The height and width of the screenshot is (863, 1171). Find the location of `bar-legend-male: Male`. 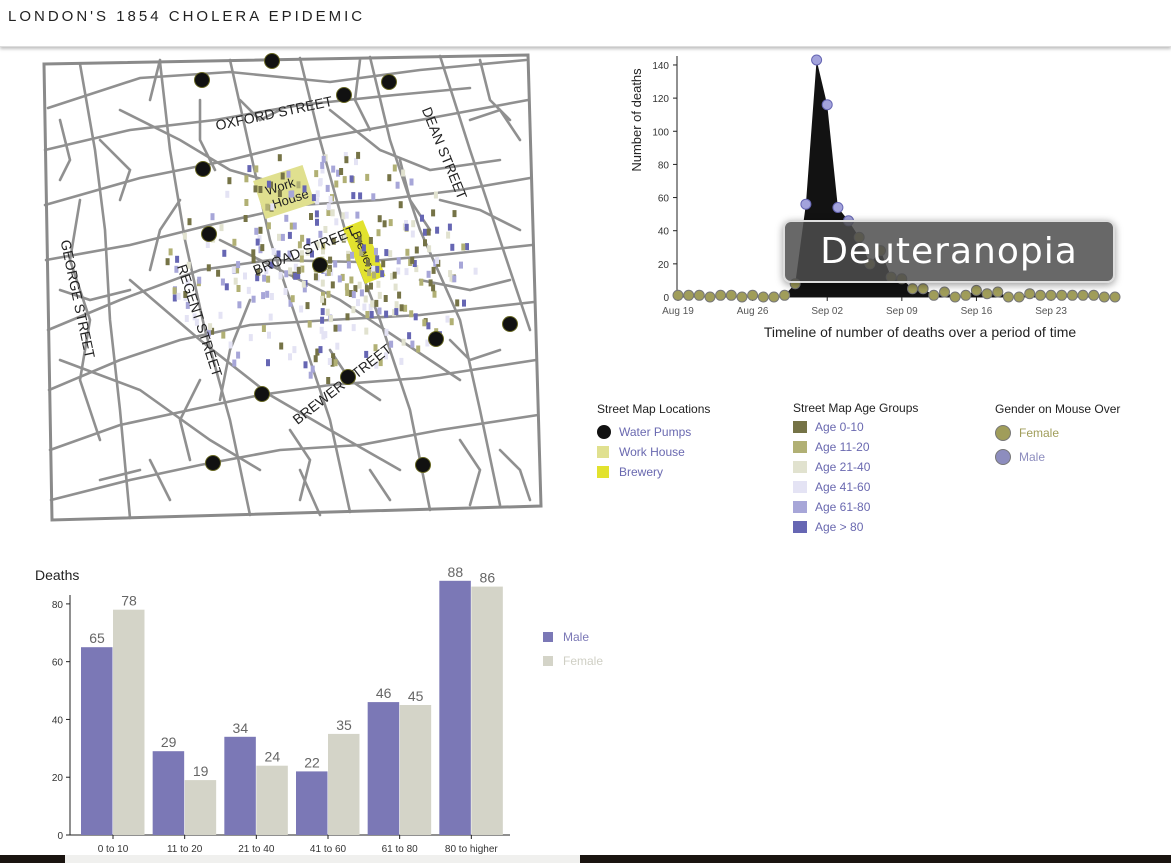

bar-legend-male: Male is located at coordinates (566, 637).